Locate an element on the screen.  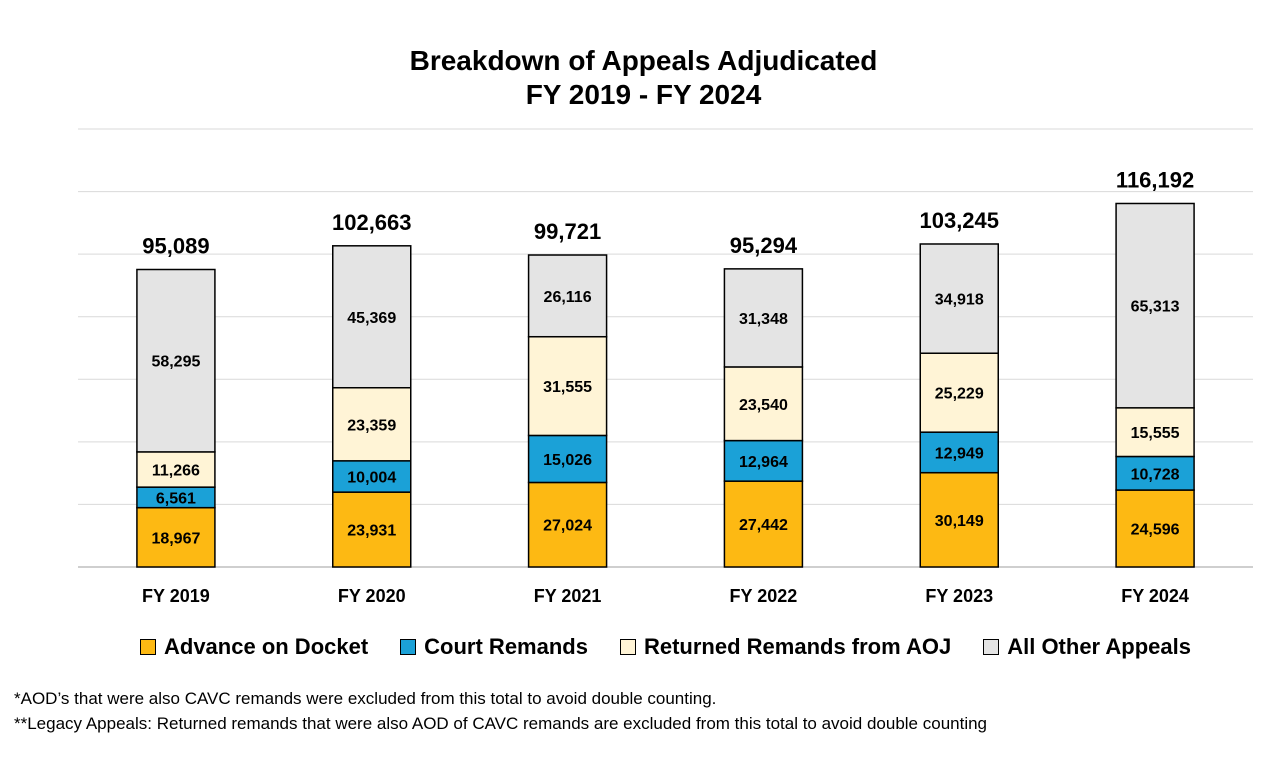
data-label: 11,266 is located at coordinates (176, 471).